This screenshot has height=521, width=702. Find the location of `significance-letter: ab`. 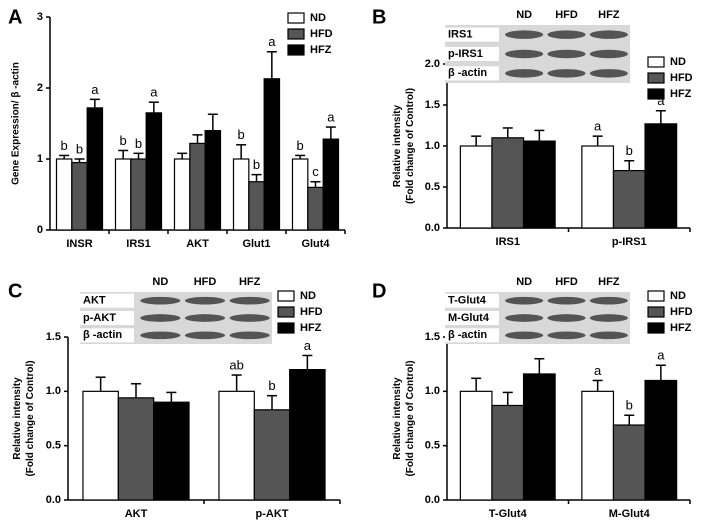

significance-letter: ab is located at coordinates (236, 364).